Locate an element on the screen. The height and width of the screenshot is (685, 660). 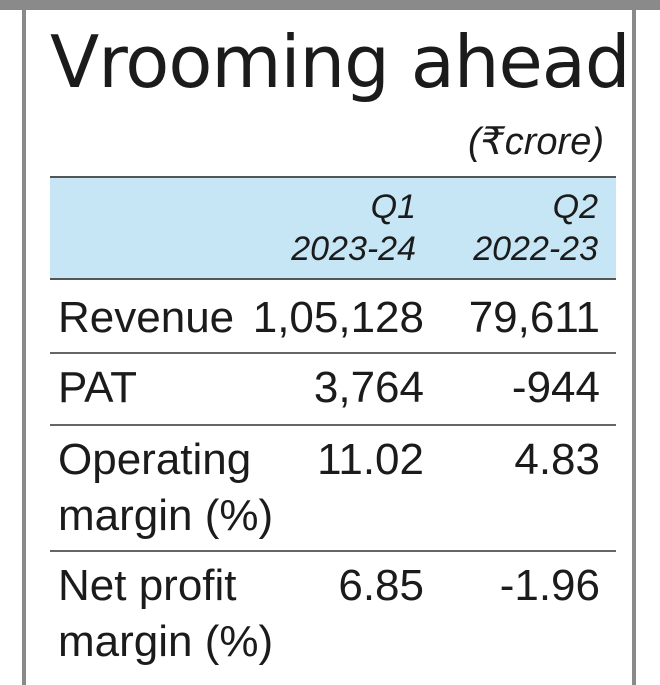
table-row-pat: PAT 3,764 -944 is located at coordinates (333, 393).